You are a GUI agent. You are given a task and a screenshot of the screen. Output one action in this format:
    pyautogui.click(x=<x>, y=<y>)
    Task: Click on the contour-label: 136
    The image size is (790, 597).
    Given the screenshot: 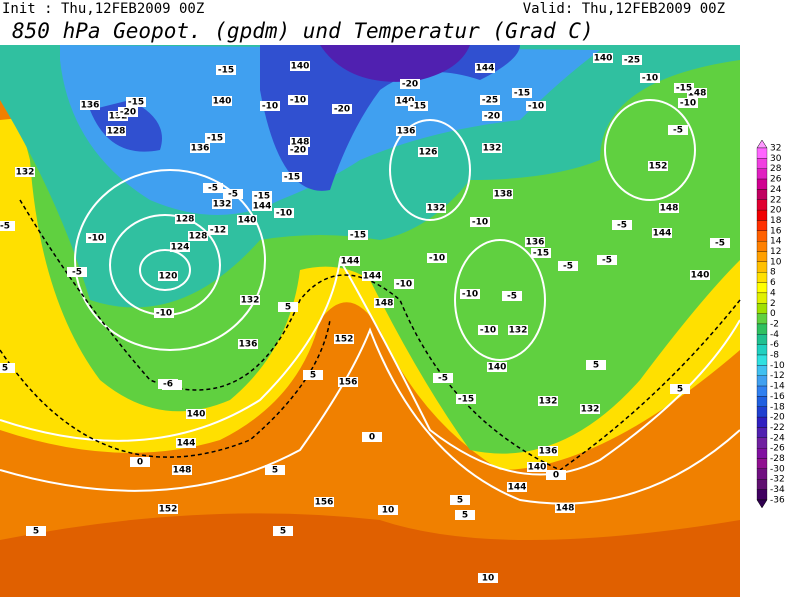 What is the action you would take?
    pyautogui.click(x=548, y=452)
    